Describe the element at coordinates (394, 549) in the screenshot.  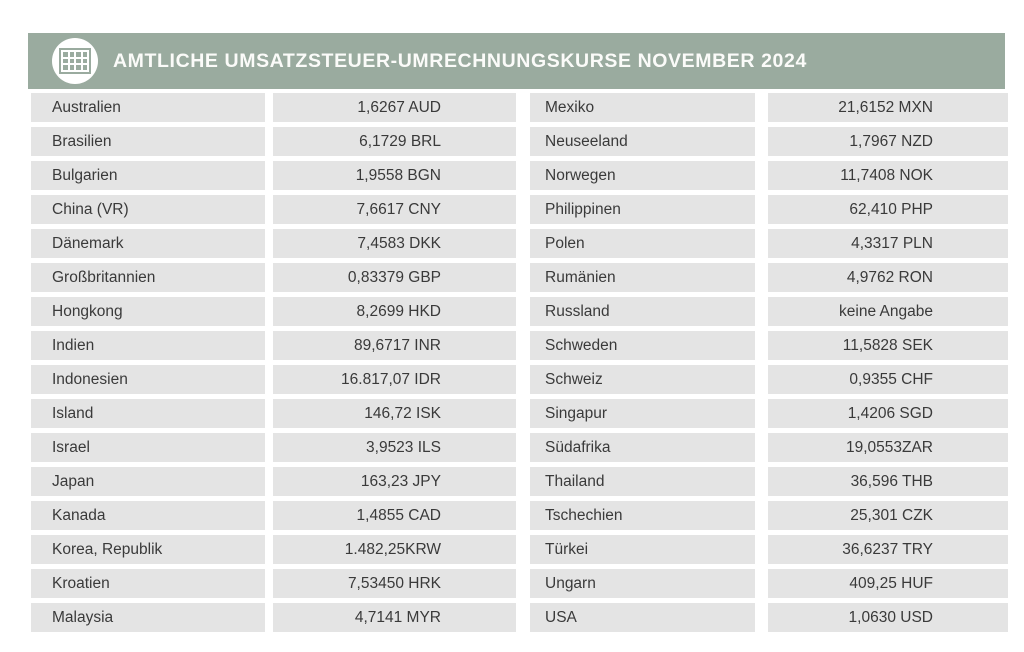
I see `rate-cell: 1.482,25KRW` at that location.